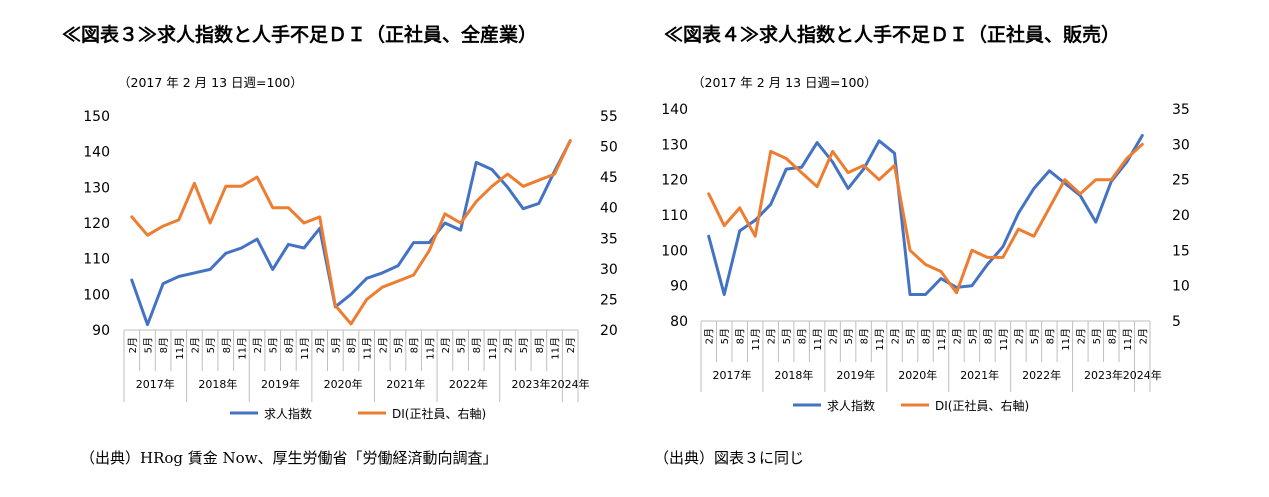  Describe the element at coordinates (925, 218) in the screenshot. I see `series-line-di` at that location.